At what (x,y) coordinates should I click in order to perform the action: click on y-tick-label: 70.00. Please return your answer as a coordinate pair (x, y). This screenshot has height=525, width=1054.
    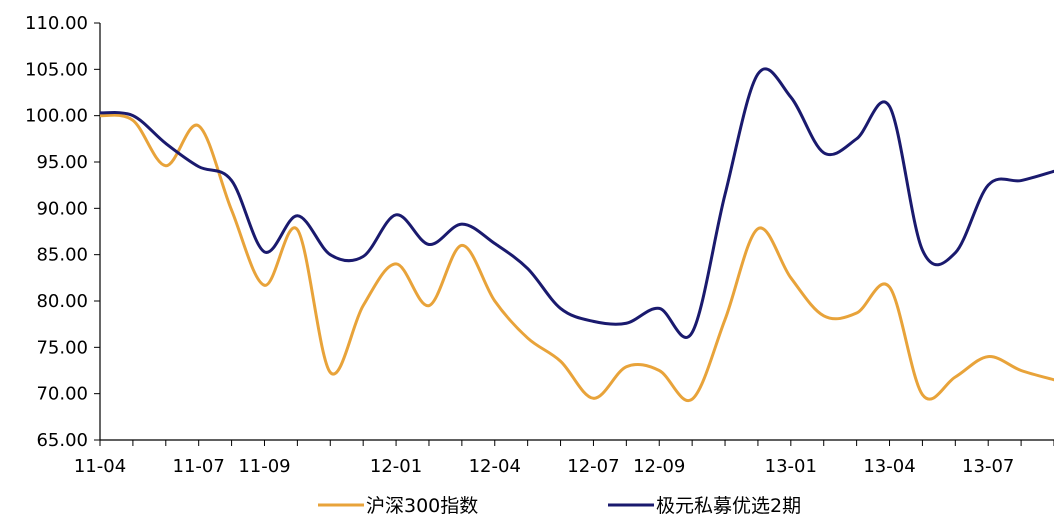
    Looking at the image, I should click on (62, 394).